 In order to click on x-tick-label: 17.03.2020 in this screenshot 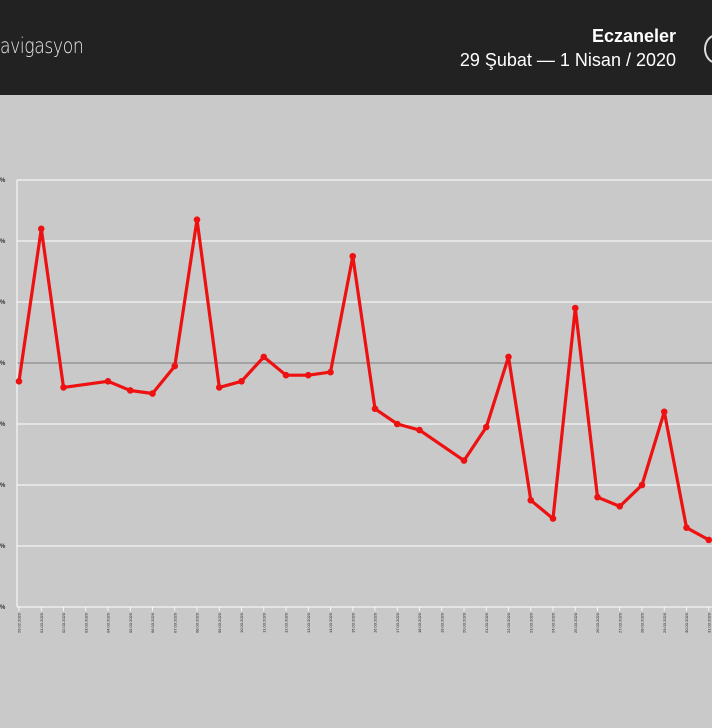, I will do `click(397, 622)`.